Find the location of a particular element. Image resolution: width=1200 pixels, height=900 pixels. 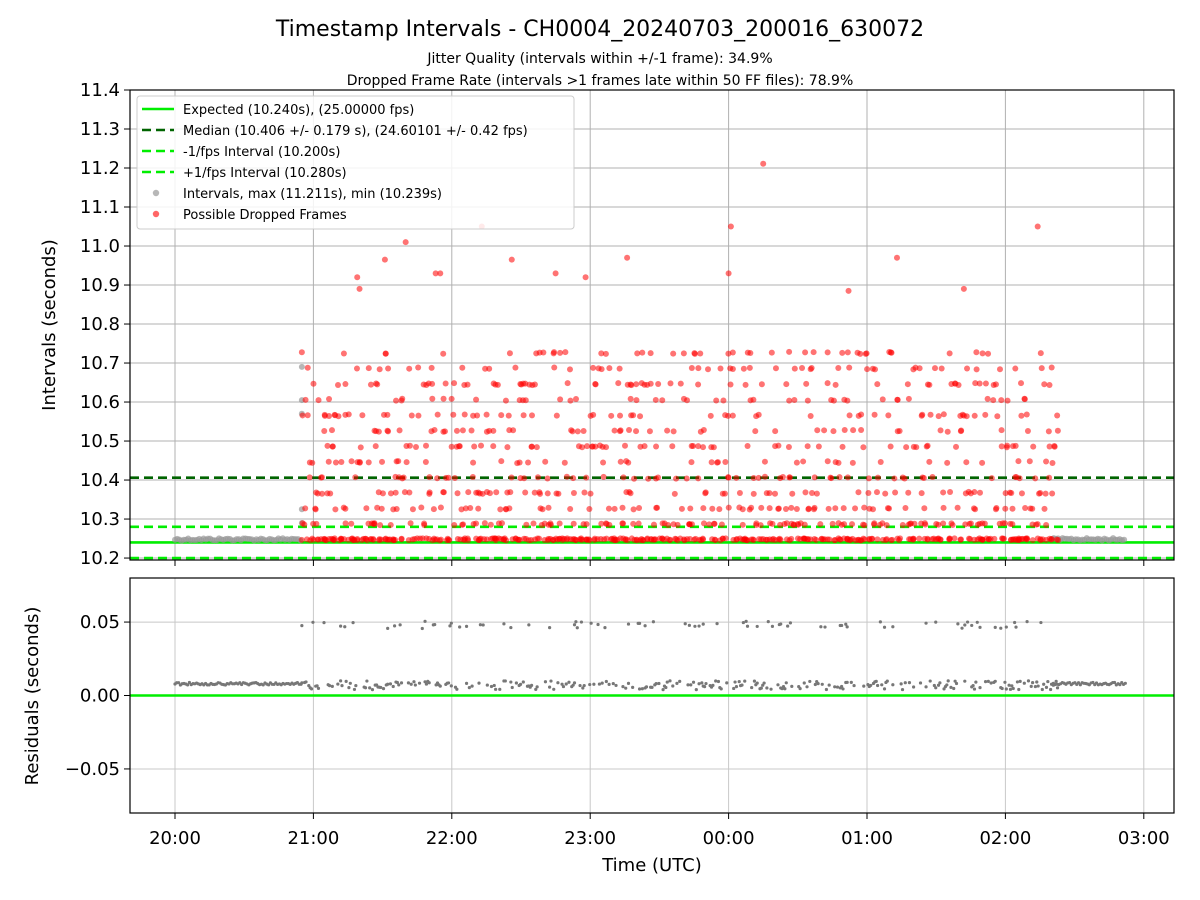

intervals-y-tick-label: 10.8 is located at coordinates (100, 324).